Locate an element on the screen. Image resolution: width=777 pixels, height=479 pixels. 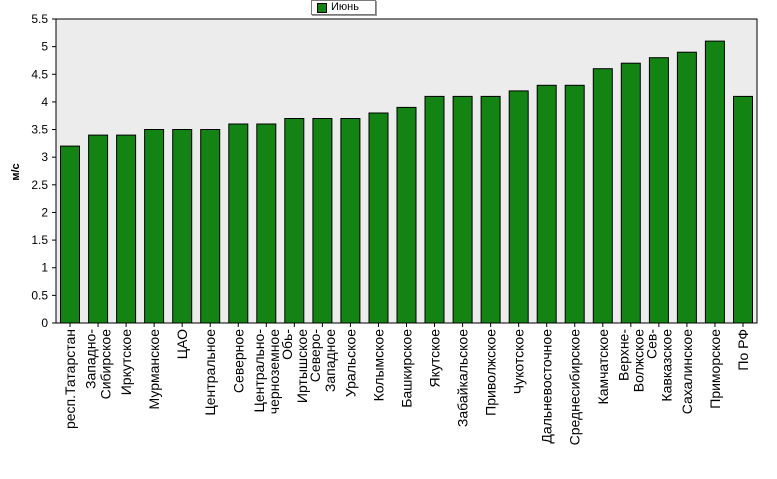
x-tick-label: Среднесибирское is located at coordinates (575, 387).